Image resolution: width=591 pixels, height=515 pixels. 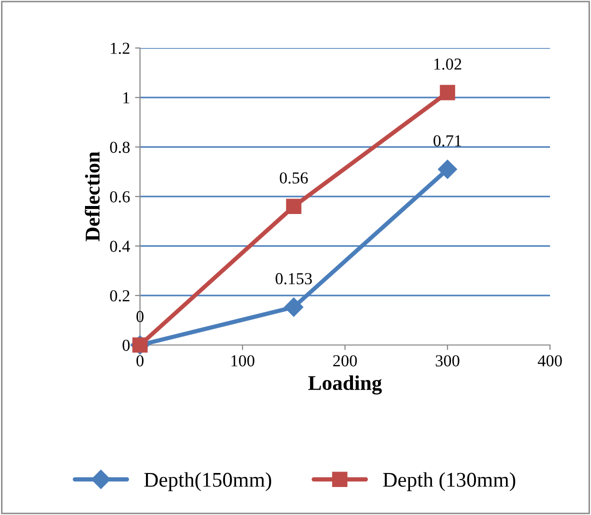 What do you see at coordinates (92, 197) in the screenshot?
I see `y-axis-title: Deflection` at bounding box center [92, 197].